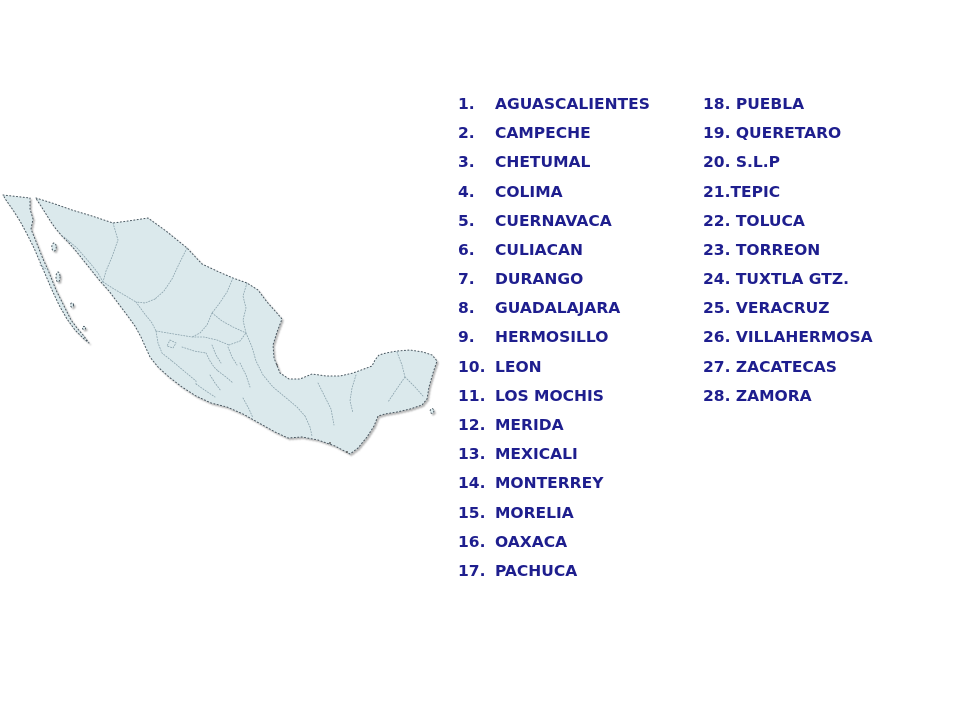  Describe the element at coordinates (466, 220) in the screenshot. I see `city-number: 5.` at that location.